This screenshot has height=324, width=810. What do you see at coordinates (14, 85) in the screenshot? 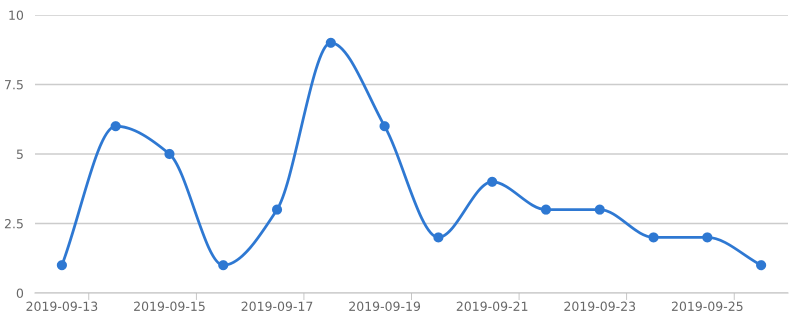
I see `y-tick-label: 7.5` at bounding box center [14, 85].